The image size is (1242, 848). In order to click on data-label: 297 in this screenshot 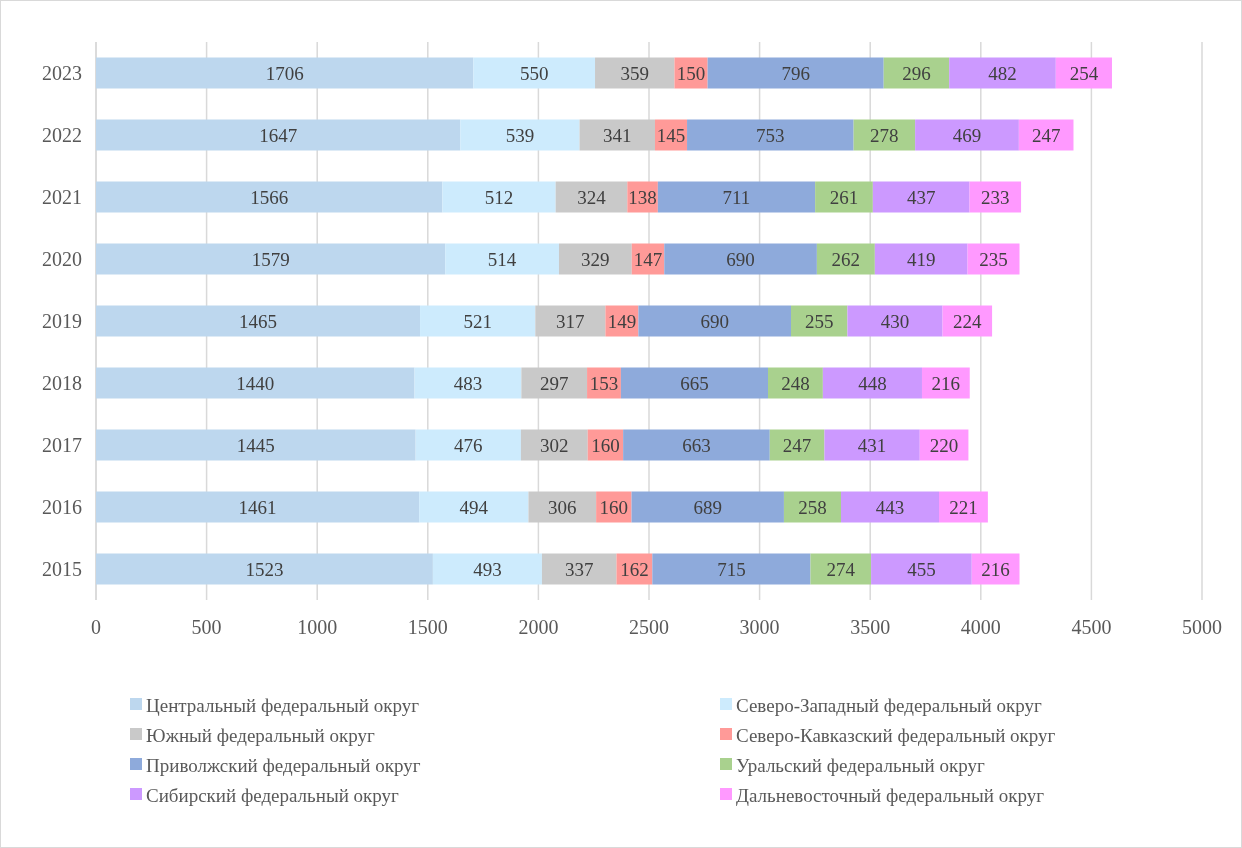, I will do `click(554, 383)`.